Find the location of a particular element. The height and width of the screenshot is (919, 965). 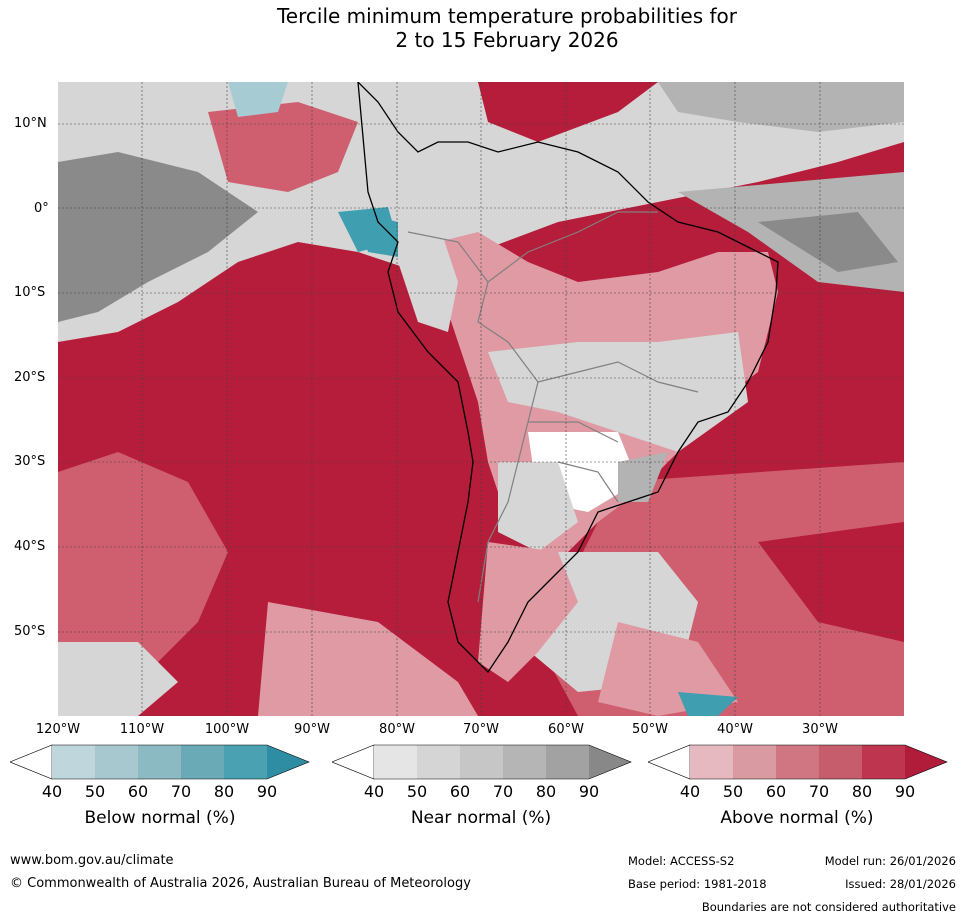

lon-label-30w: 30°W is located at coordinates (820, 729).